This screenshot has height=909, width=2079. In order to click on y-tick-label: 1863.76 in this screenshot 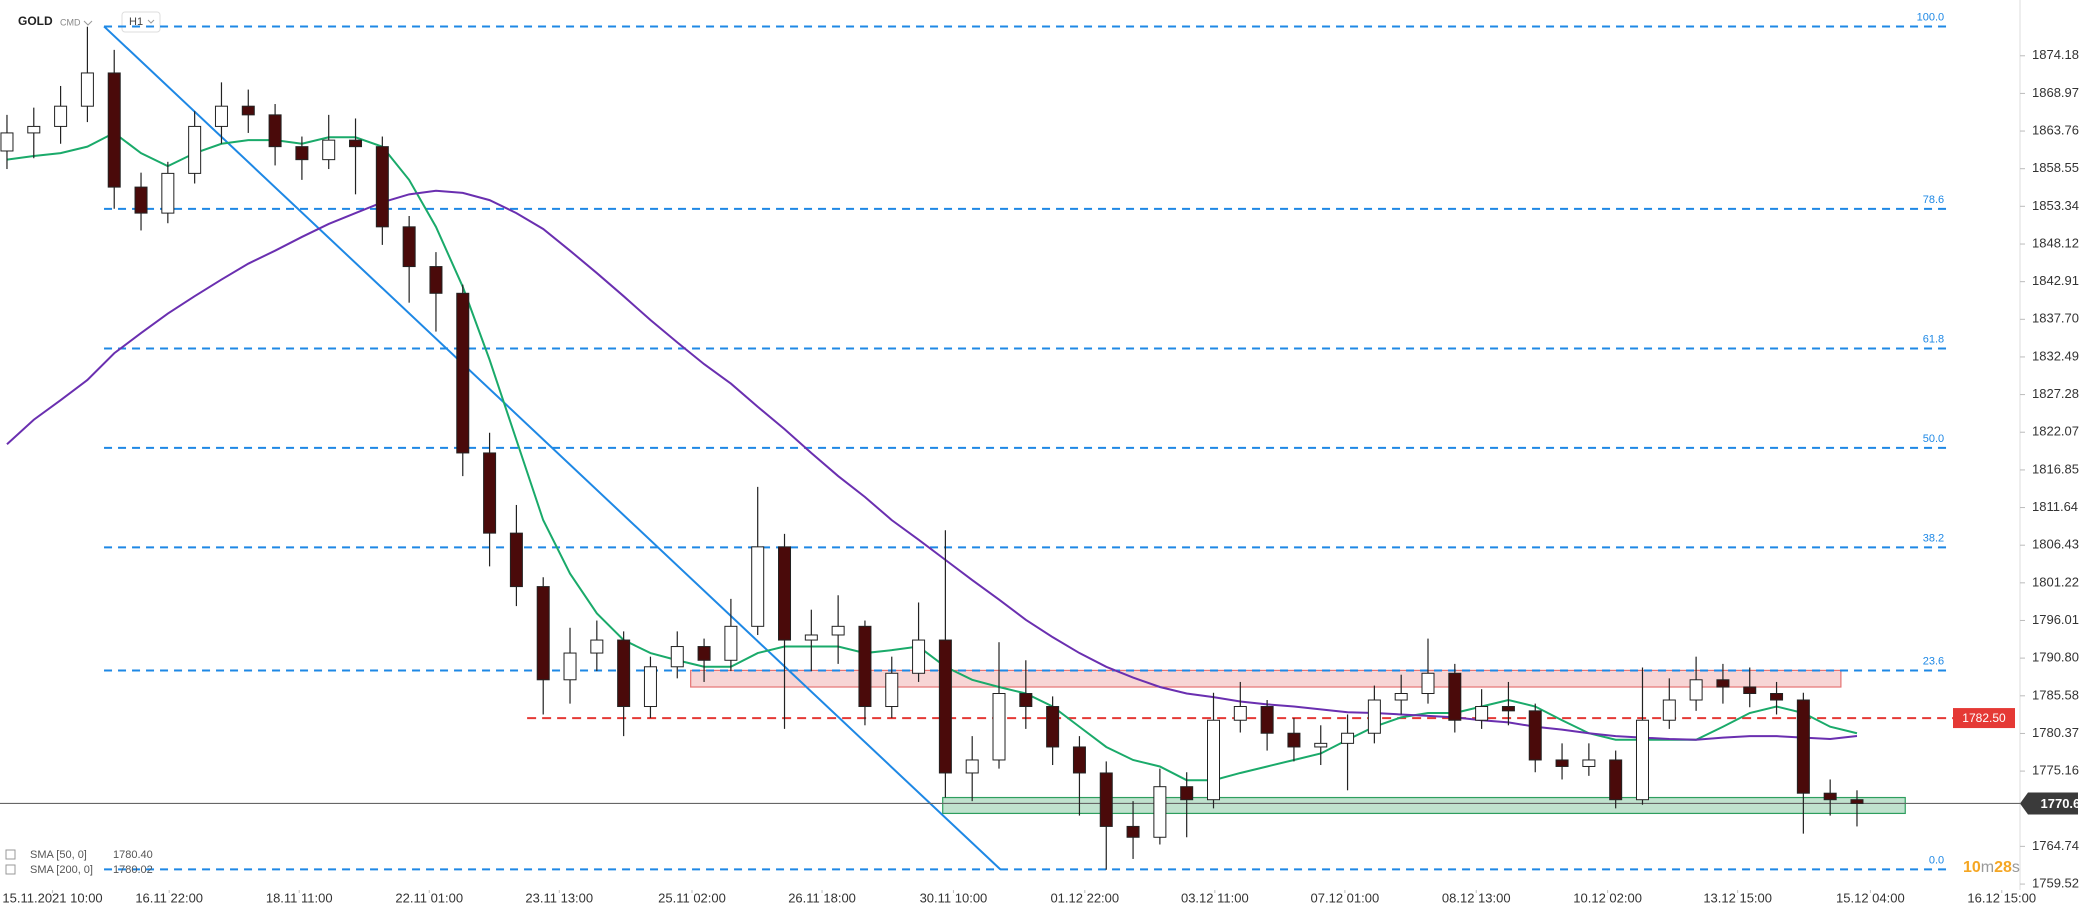, I will do `click(2055, 129)`.